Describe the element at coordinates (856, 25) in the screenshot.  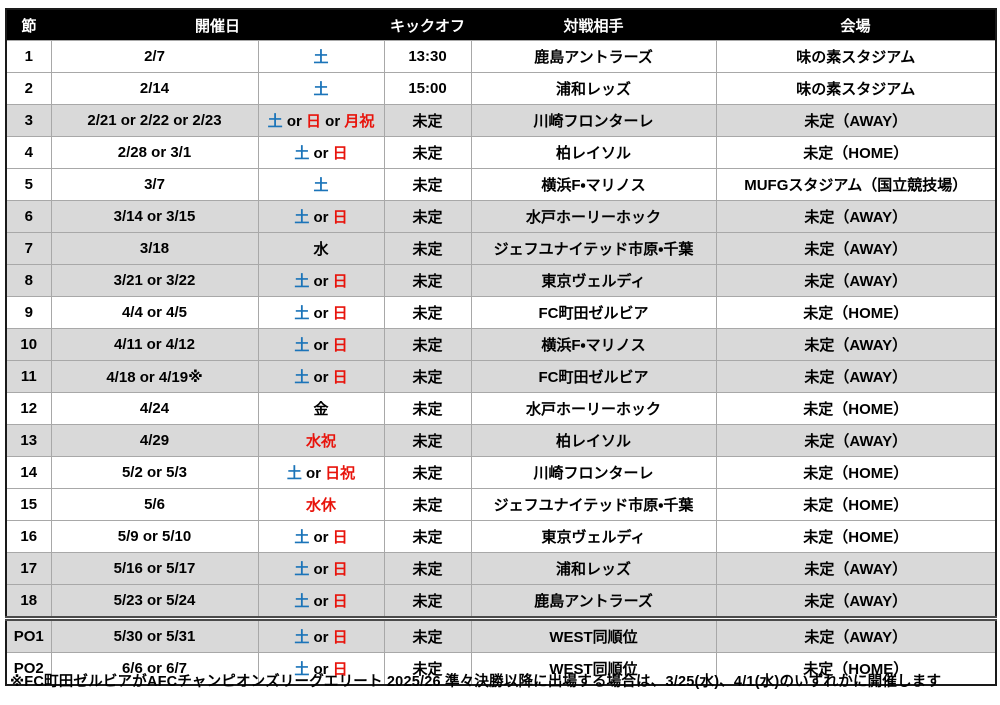
I see `col-header-venue: 会場` at that location.